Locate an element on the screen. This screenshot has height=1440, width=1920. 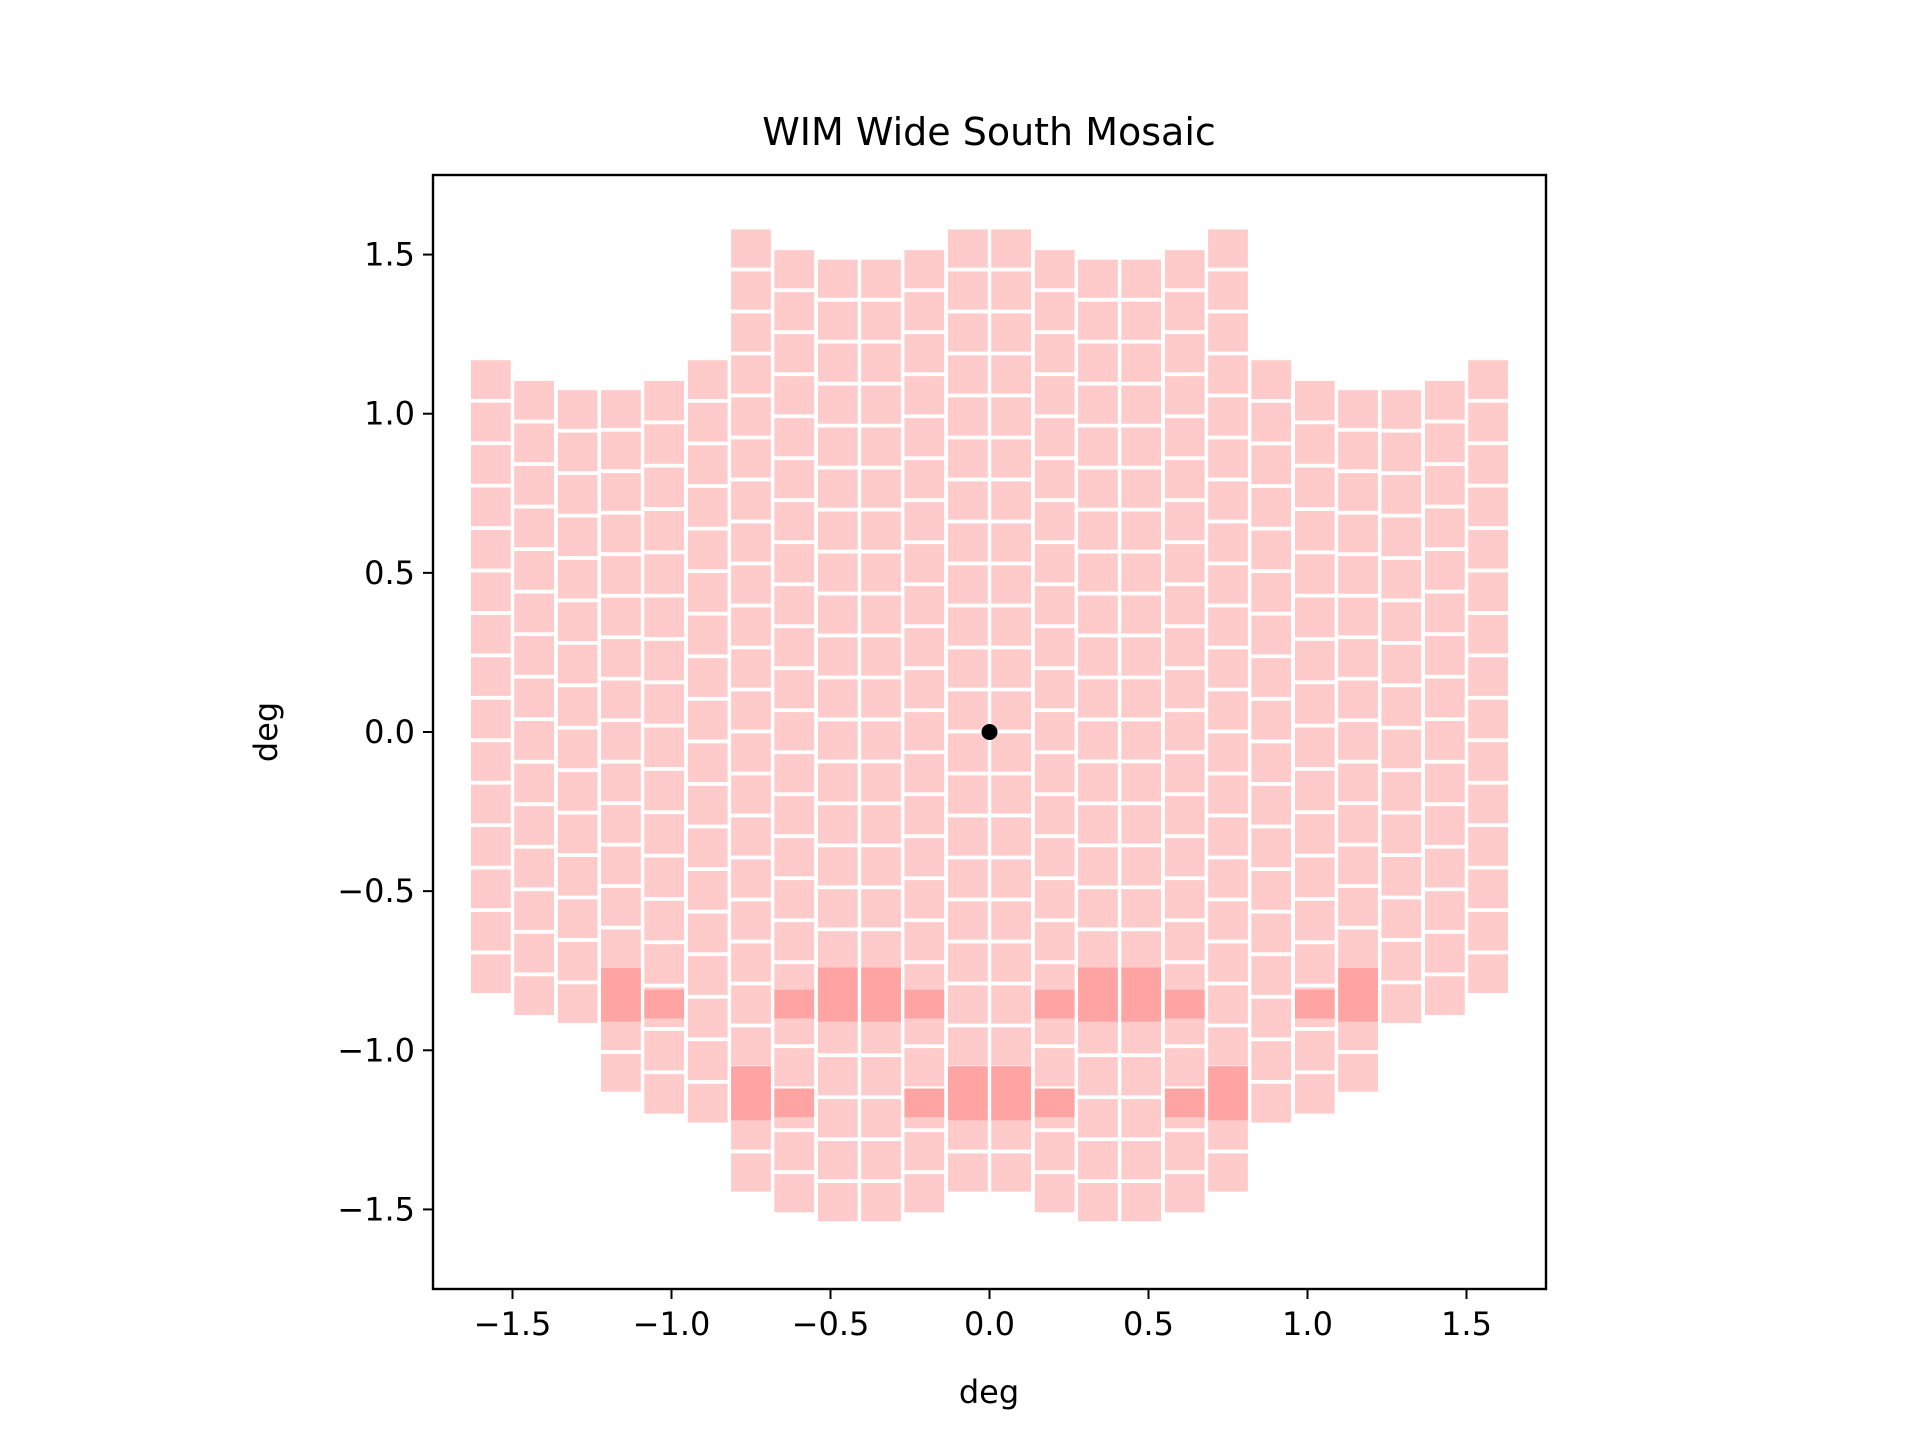
x-tick-label: −1.0 is located at coordinates (672, 1324).